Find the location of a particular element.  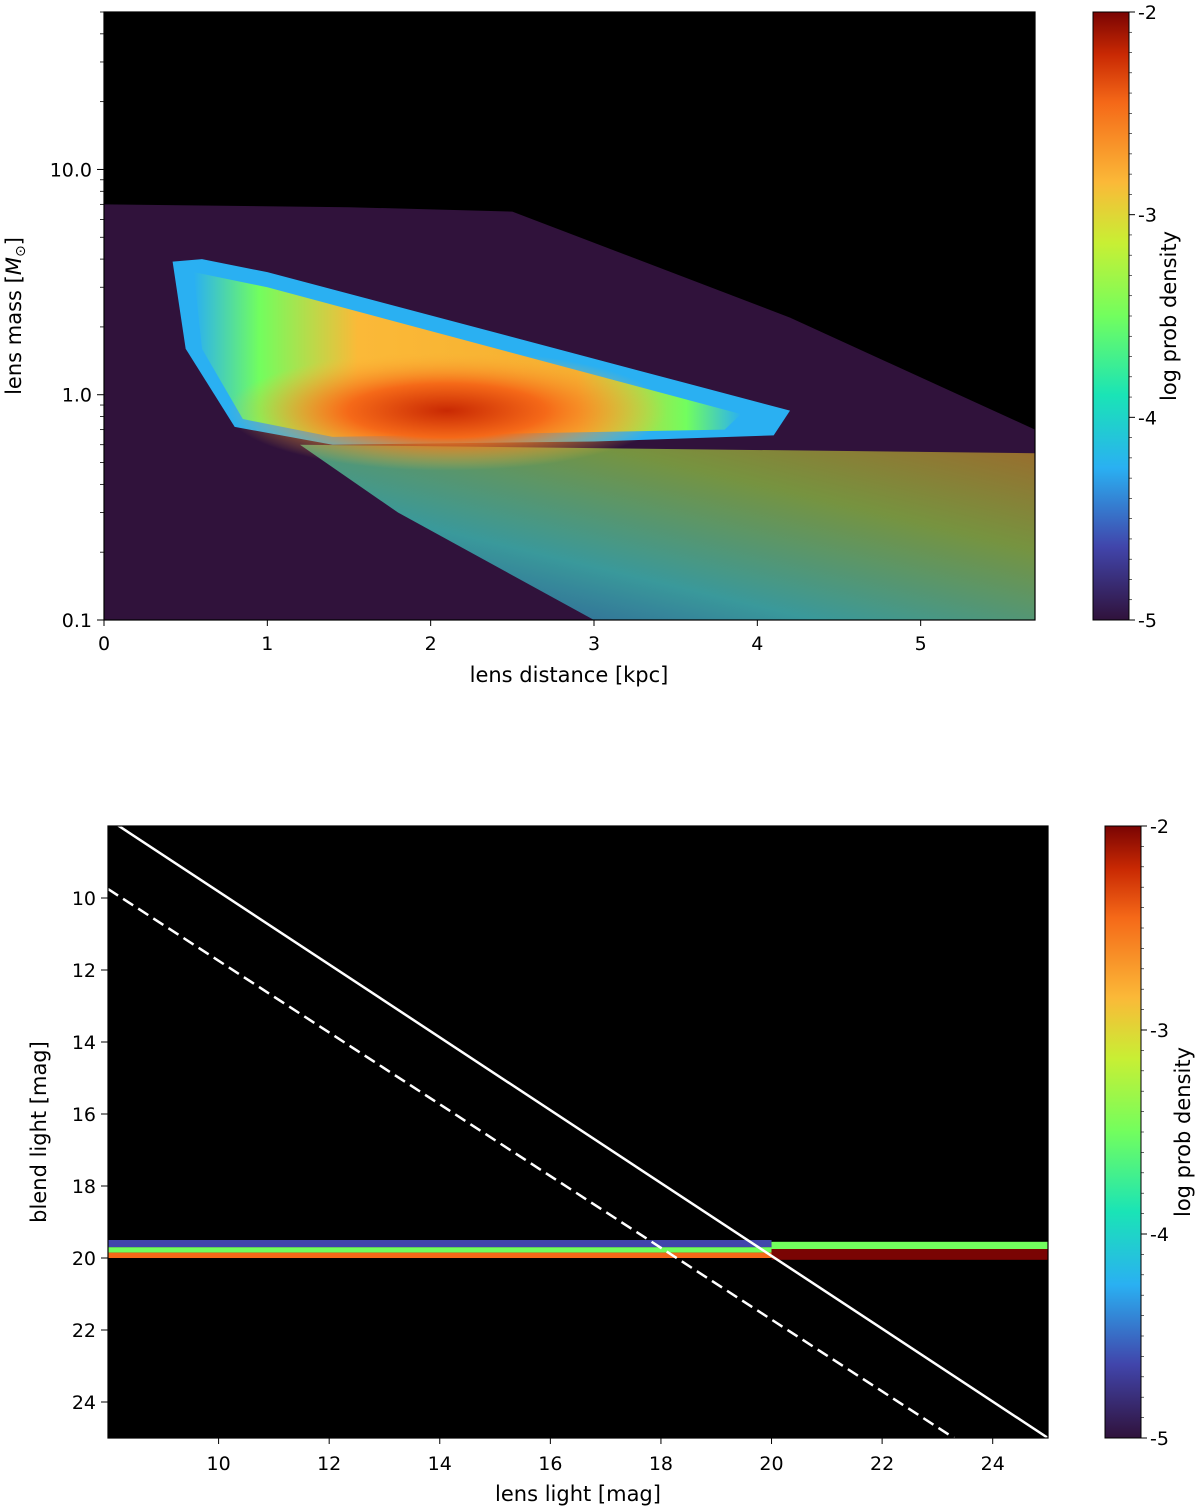

y-tick-label-bottom: 22 is located at coordinates (84, 1331).